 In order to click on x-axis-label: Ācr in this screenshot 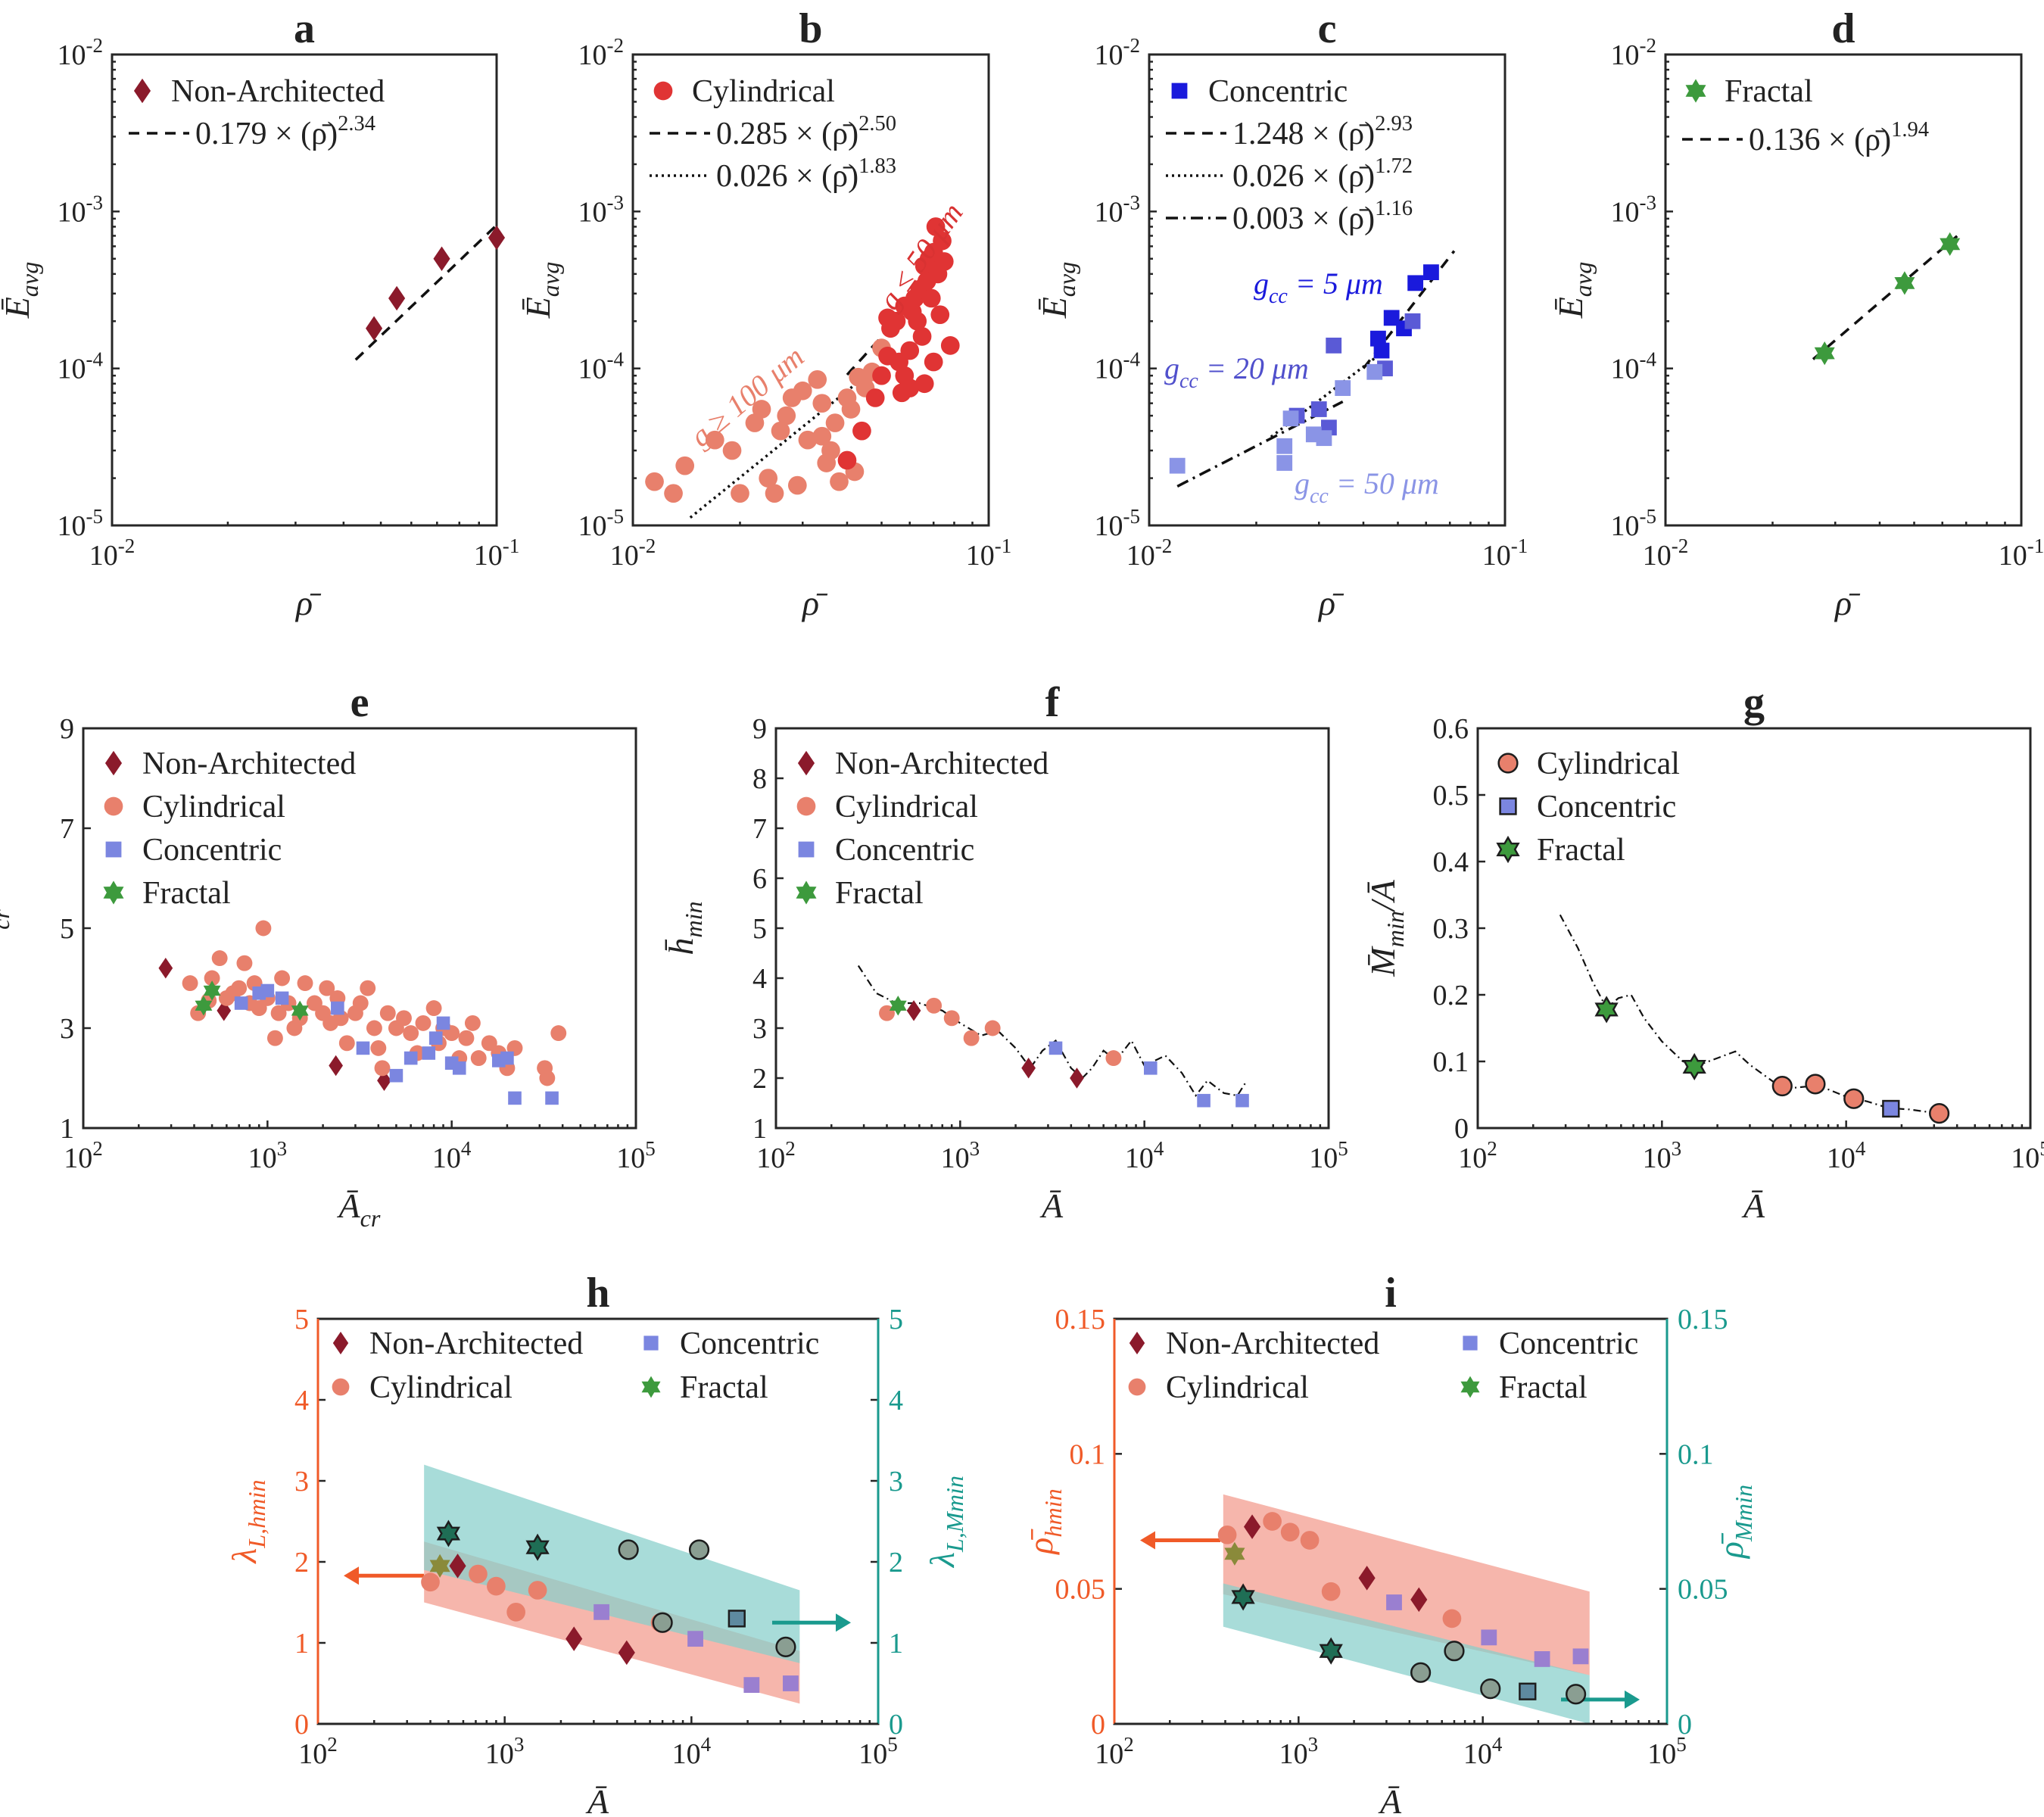, I will do `click(359, 1209)`.